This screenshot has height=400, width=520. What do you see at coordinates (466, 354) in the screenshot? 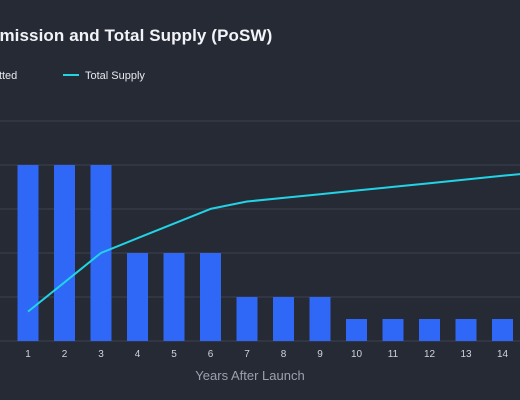
I see `x-tick-label: 13` at bounding box center [466, 354].